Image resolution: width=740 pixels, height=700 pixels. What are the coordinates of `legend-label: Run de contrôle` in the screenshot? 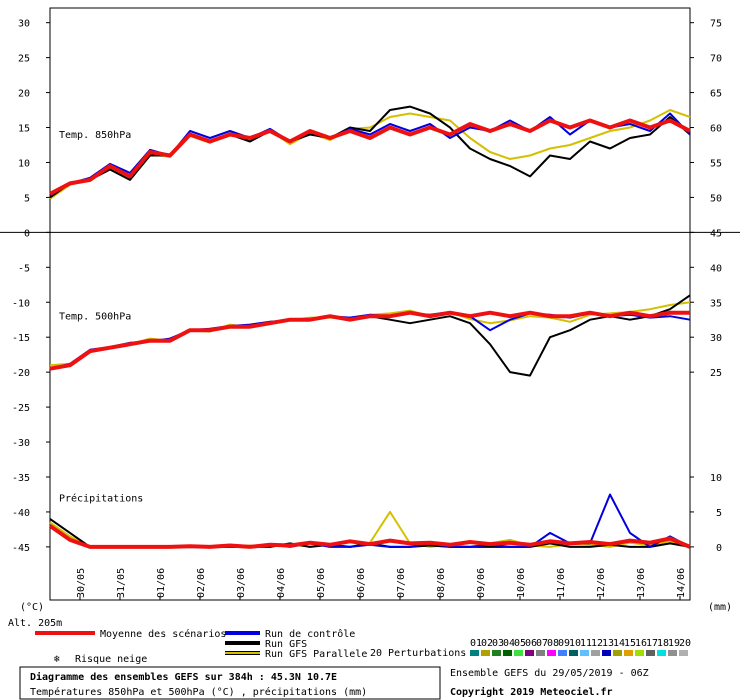 It's located at (310, 634).